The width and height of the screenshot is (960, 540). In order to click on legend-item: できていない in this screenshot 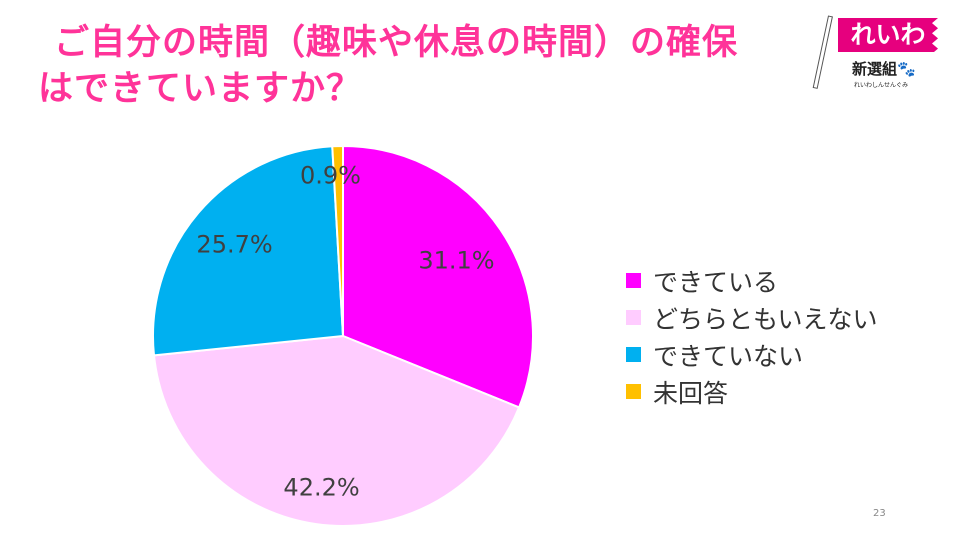, I will do `click(752, 354)`.